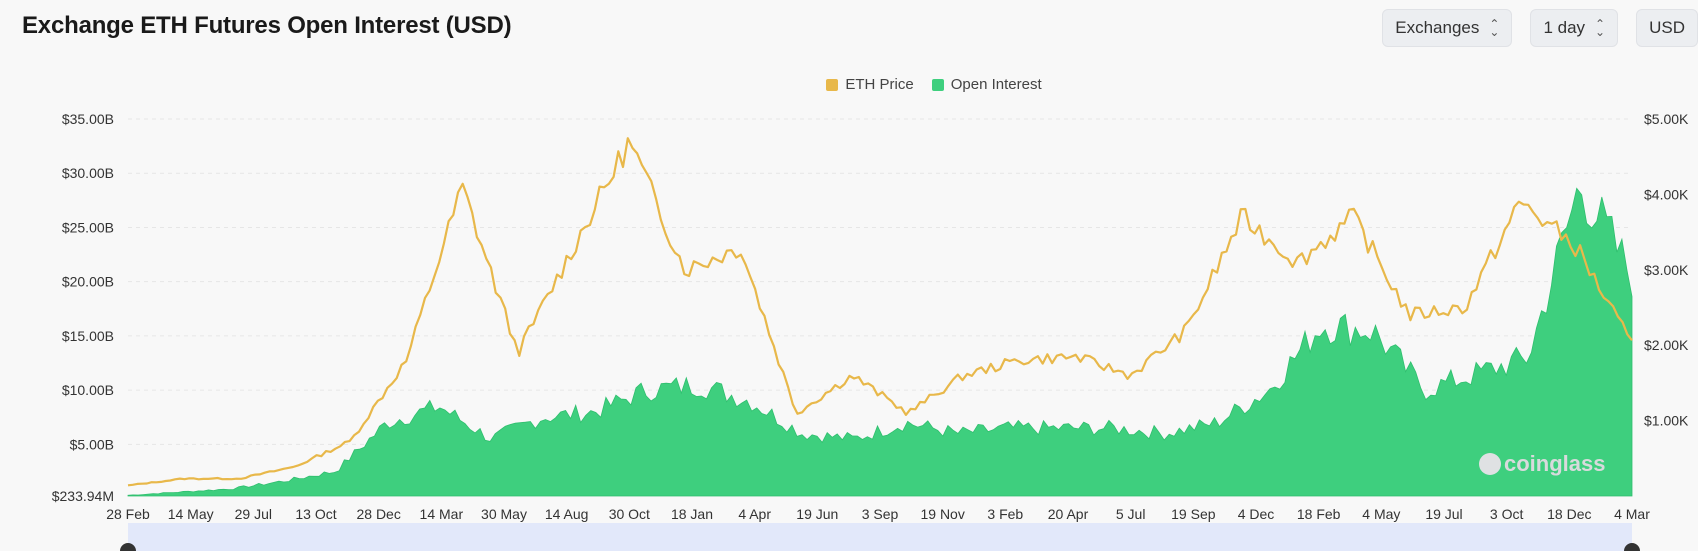 This screenshot has height=551, width=1698. I want to click on y-left-tick-label: $25.00B, so click(88, 227).